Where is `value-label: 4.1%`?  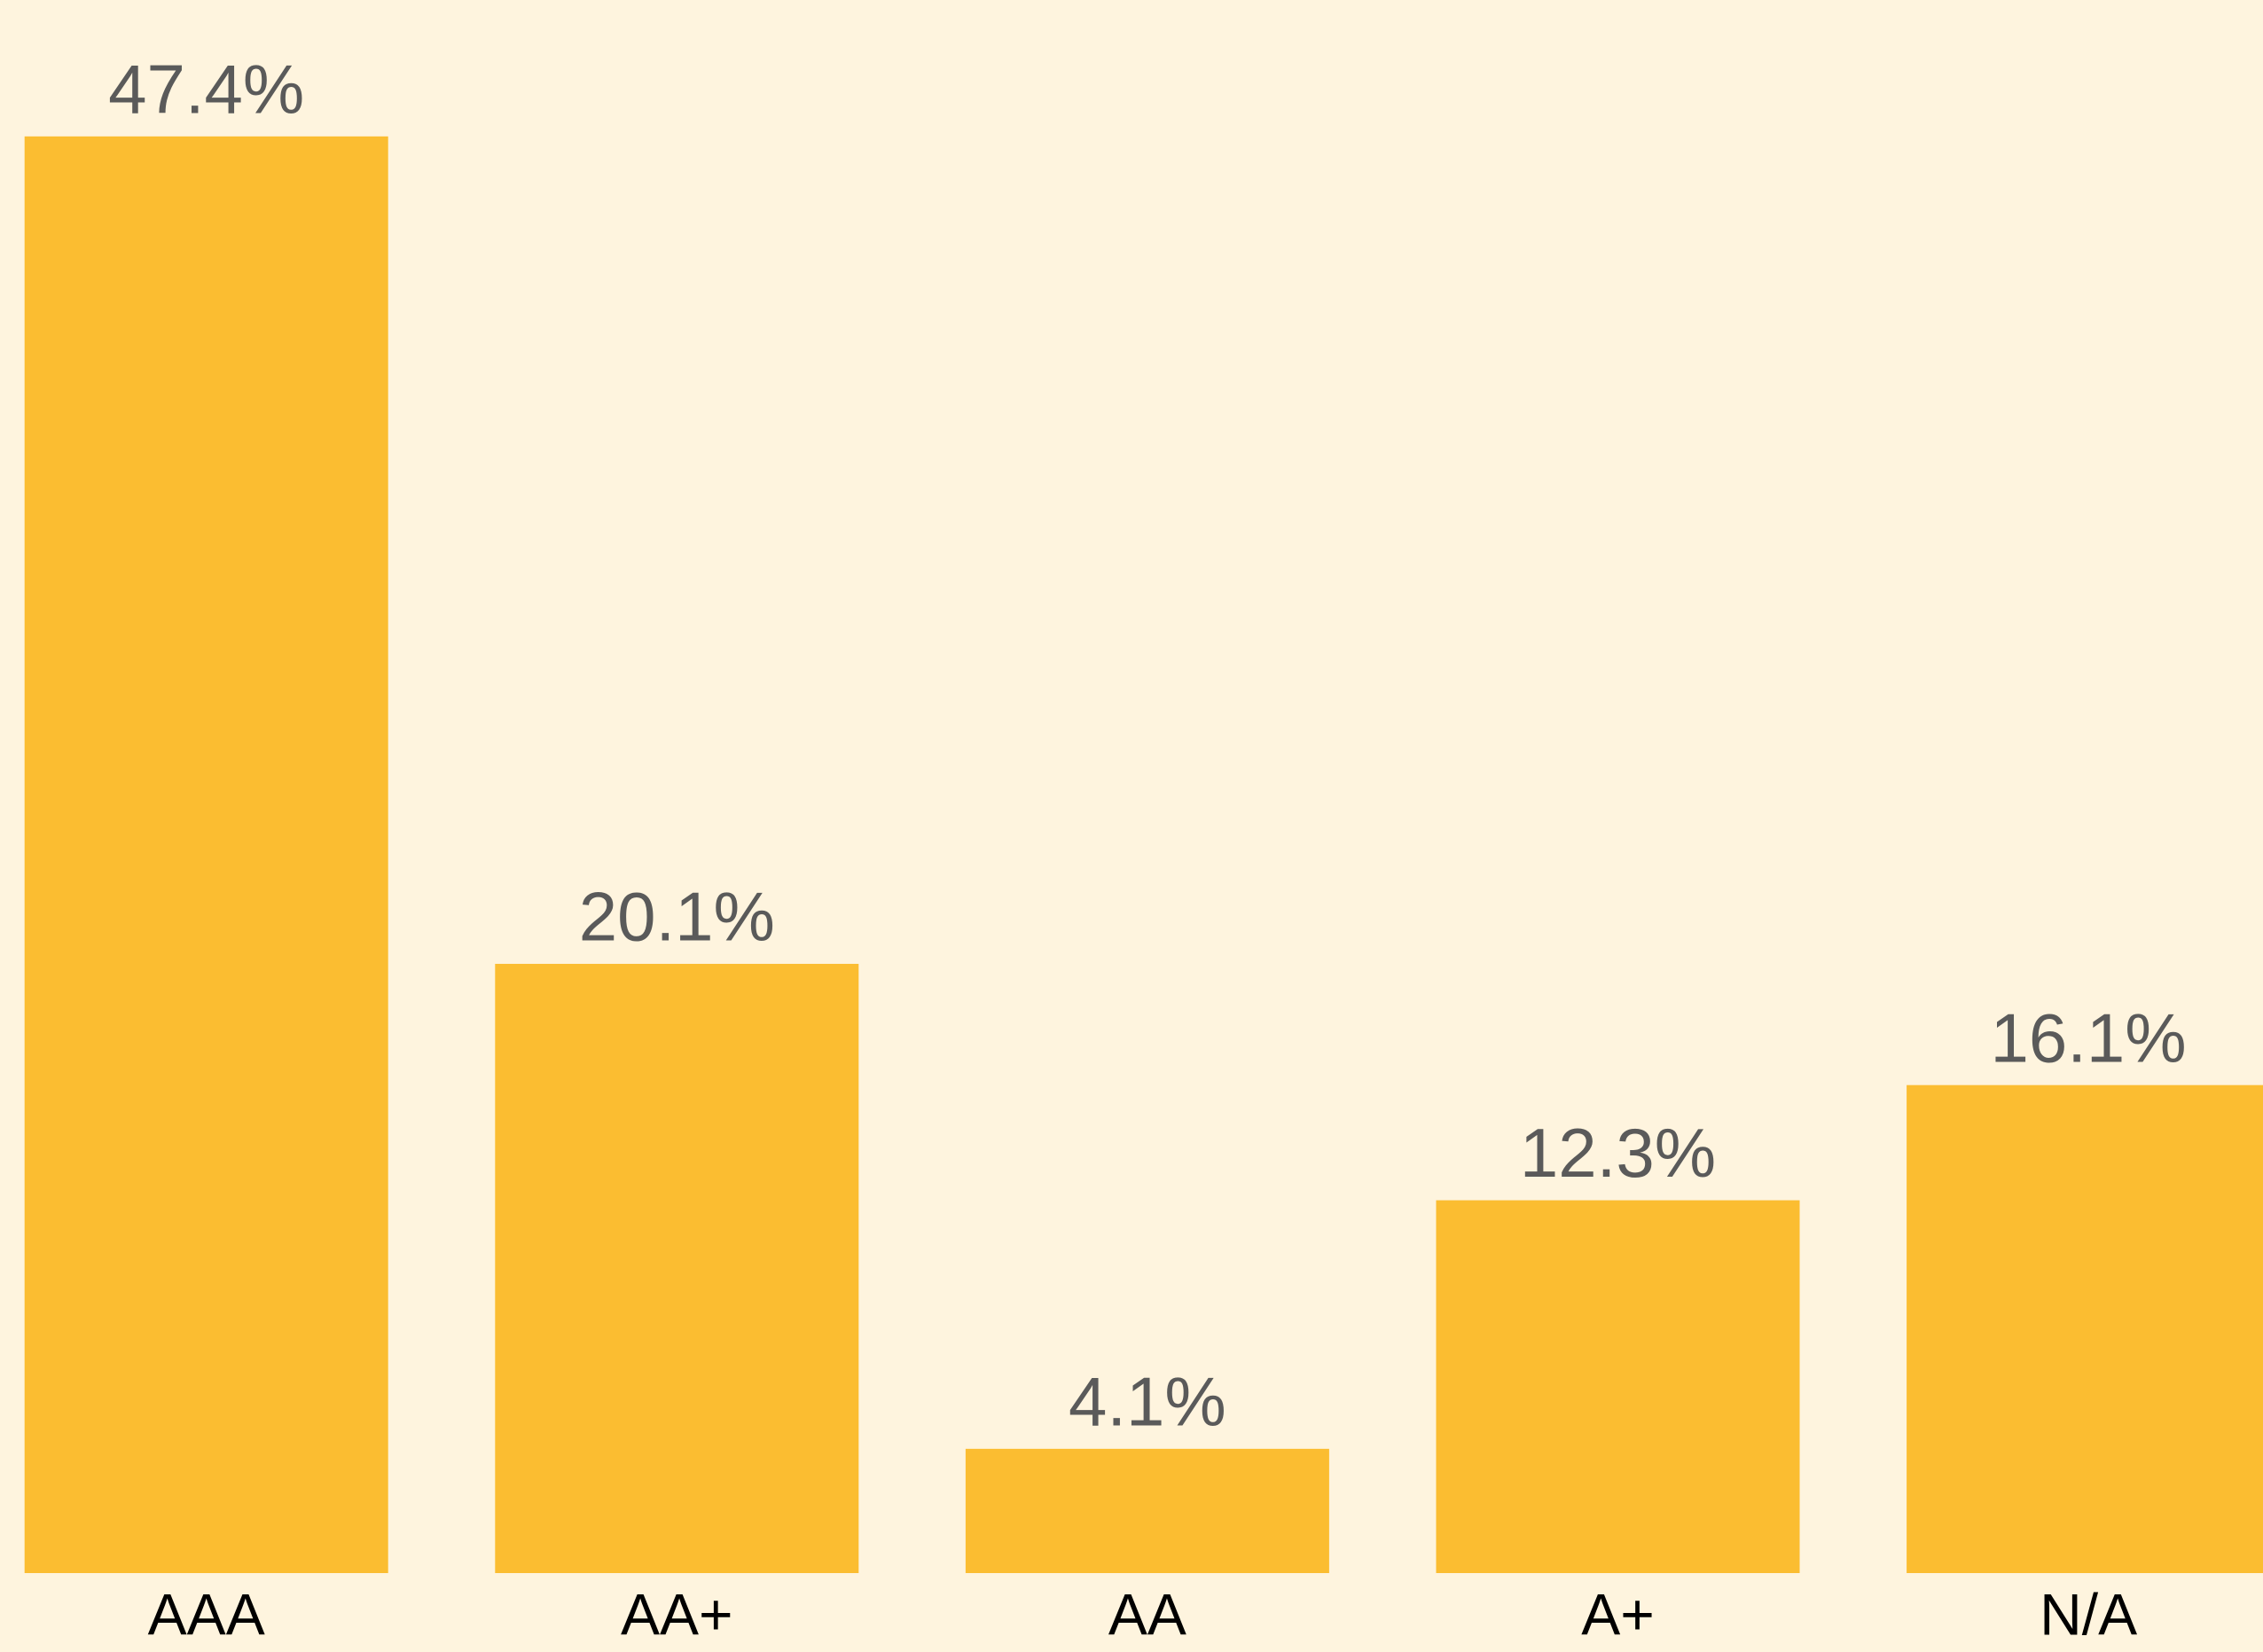 value-label: 4.1% is located at coordinates (1147, 1401).